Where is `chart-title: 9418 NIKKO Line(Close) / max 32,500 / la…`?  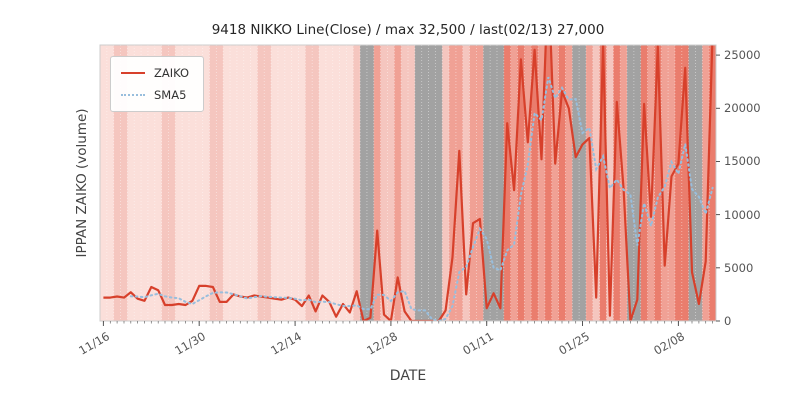 chart-title: 9418 NIKKO Line(Close) / max 32,500 / la… is located at coordinates (408, 30).